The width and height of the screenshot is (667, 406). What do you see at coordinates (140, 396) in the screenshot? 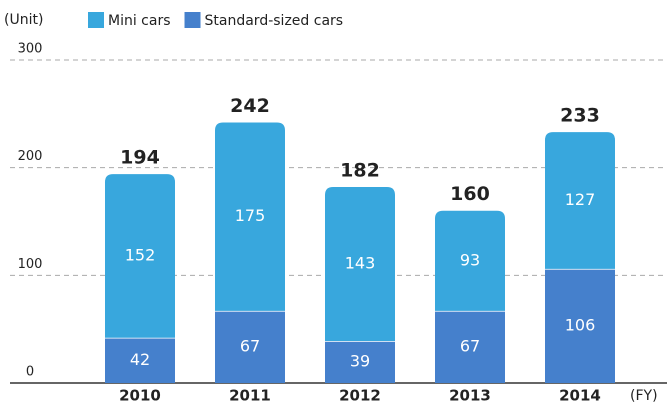
I see `x-tick-label: 2010` at bounding box center [140, 396].